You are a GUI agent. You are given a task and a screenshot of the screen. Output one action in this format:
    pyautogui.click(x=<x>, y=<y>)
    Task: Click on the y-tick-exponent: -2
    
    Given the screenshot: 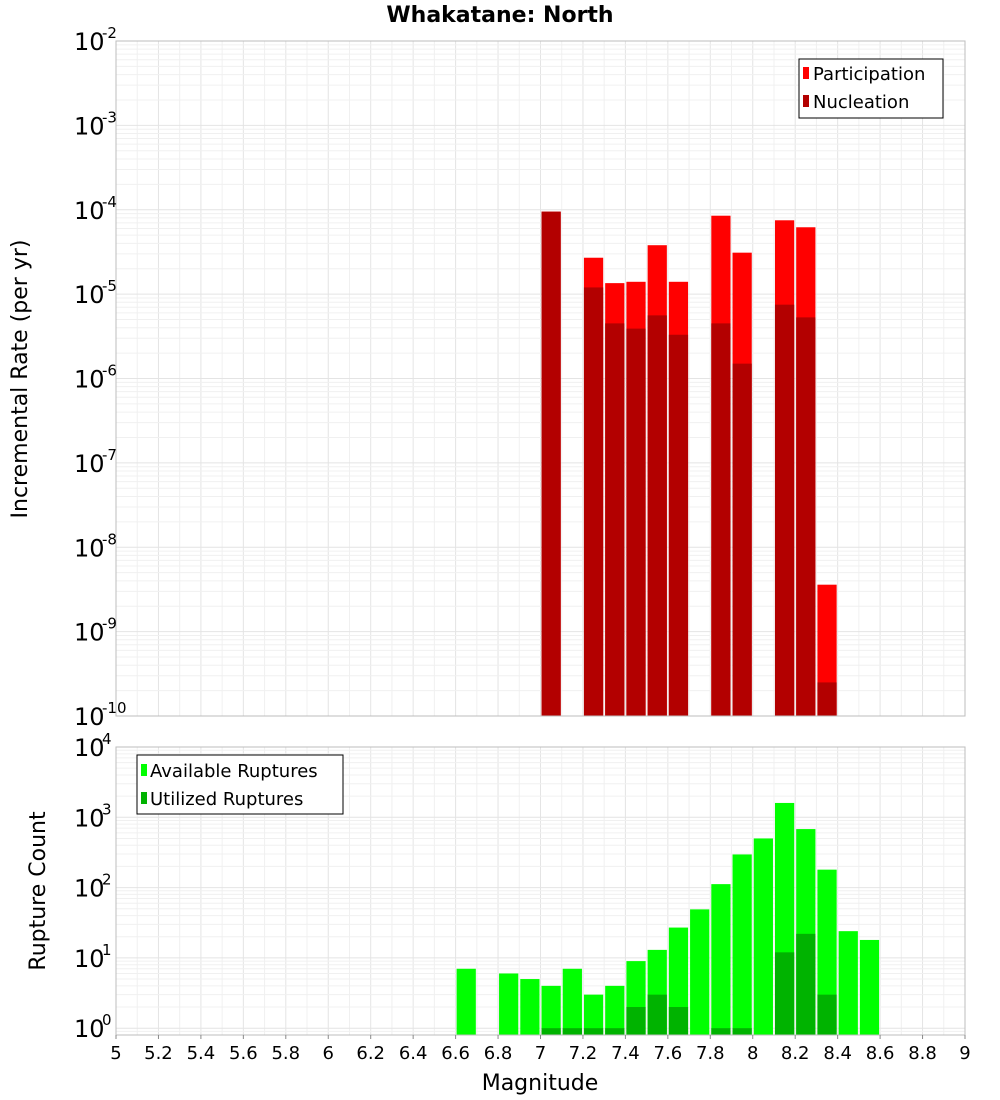 What is the action you would take?
    pyautogui.click(x=109, y=33)
    